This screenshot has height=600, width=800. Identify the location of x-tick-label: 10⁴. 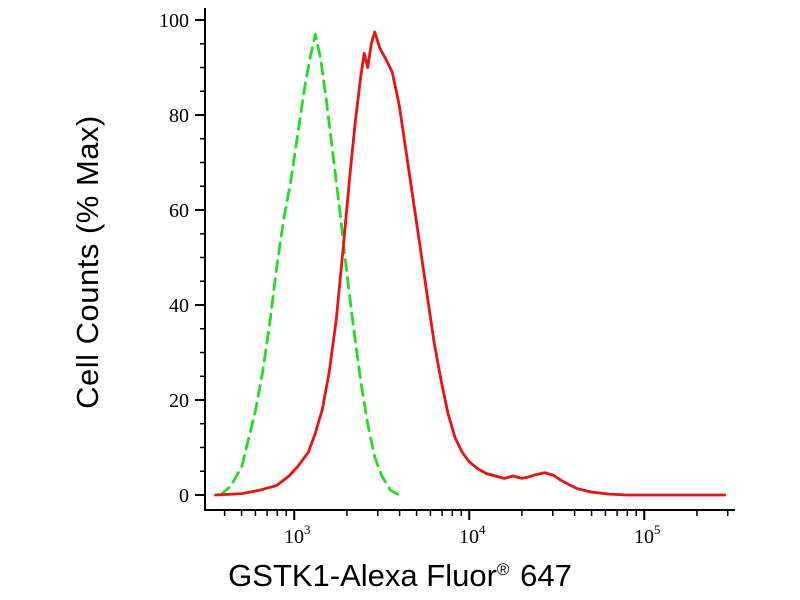
(472, 535).